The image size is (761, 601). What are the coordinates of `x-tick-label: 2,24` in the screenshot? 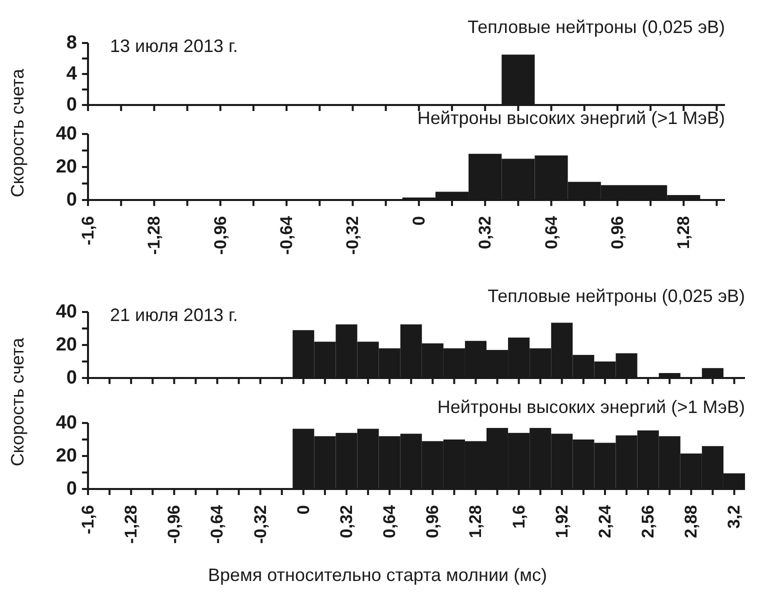 It's located at (604, 521).